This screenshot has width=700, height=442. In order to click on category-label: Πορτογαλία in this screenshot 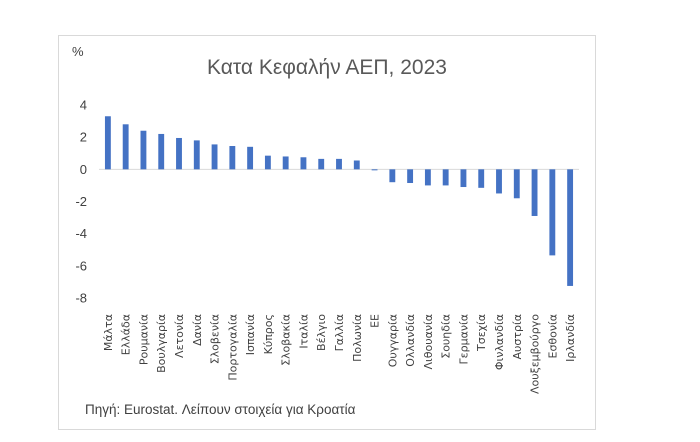, I will do `click(232, 347)`.